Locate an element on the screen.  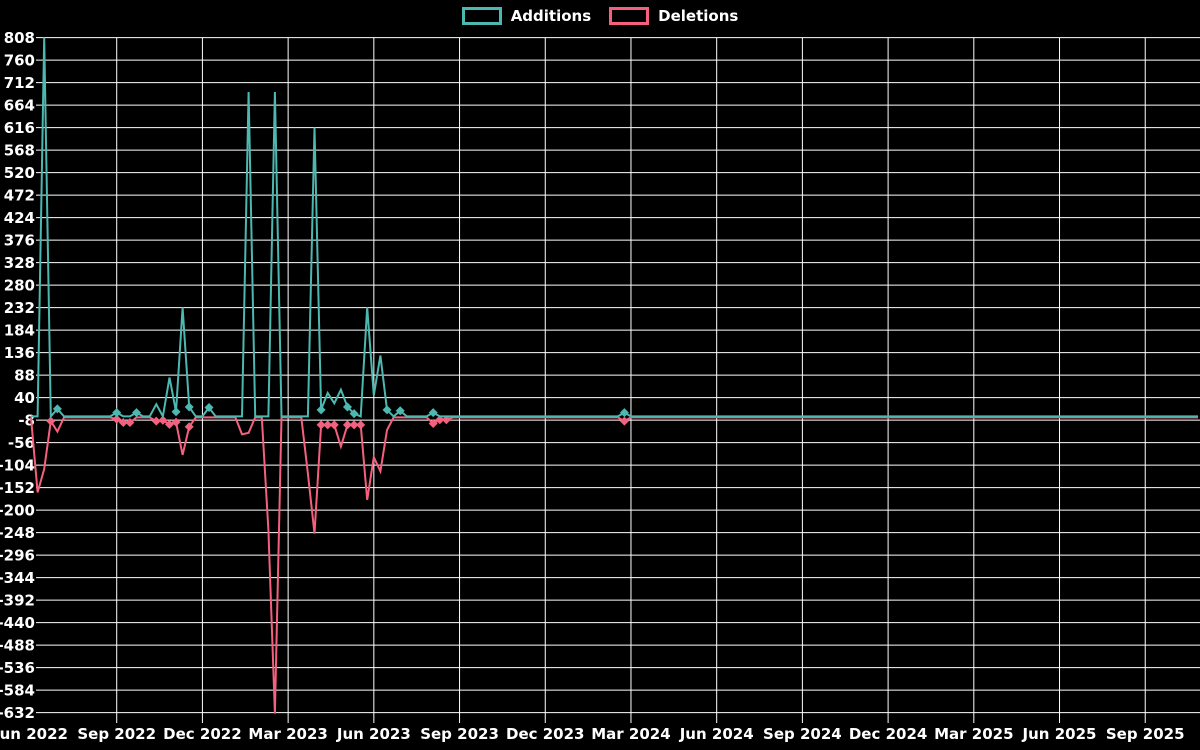
y-tick-label: -152 is located at coordinates (17, 488).